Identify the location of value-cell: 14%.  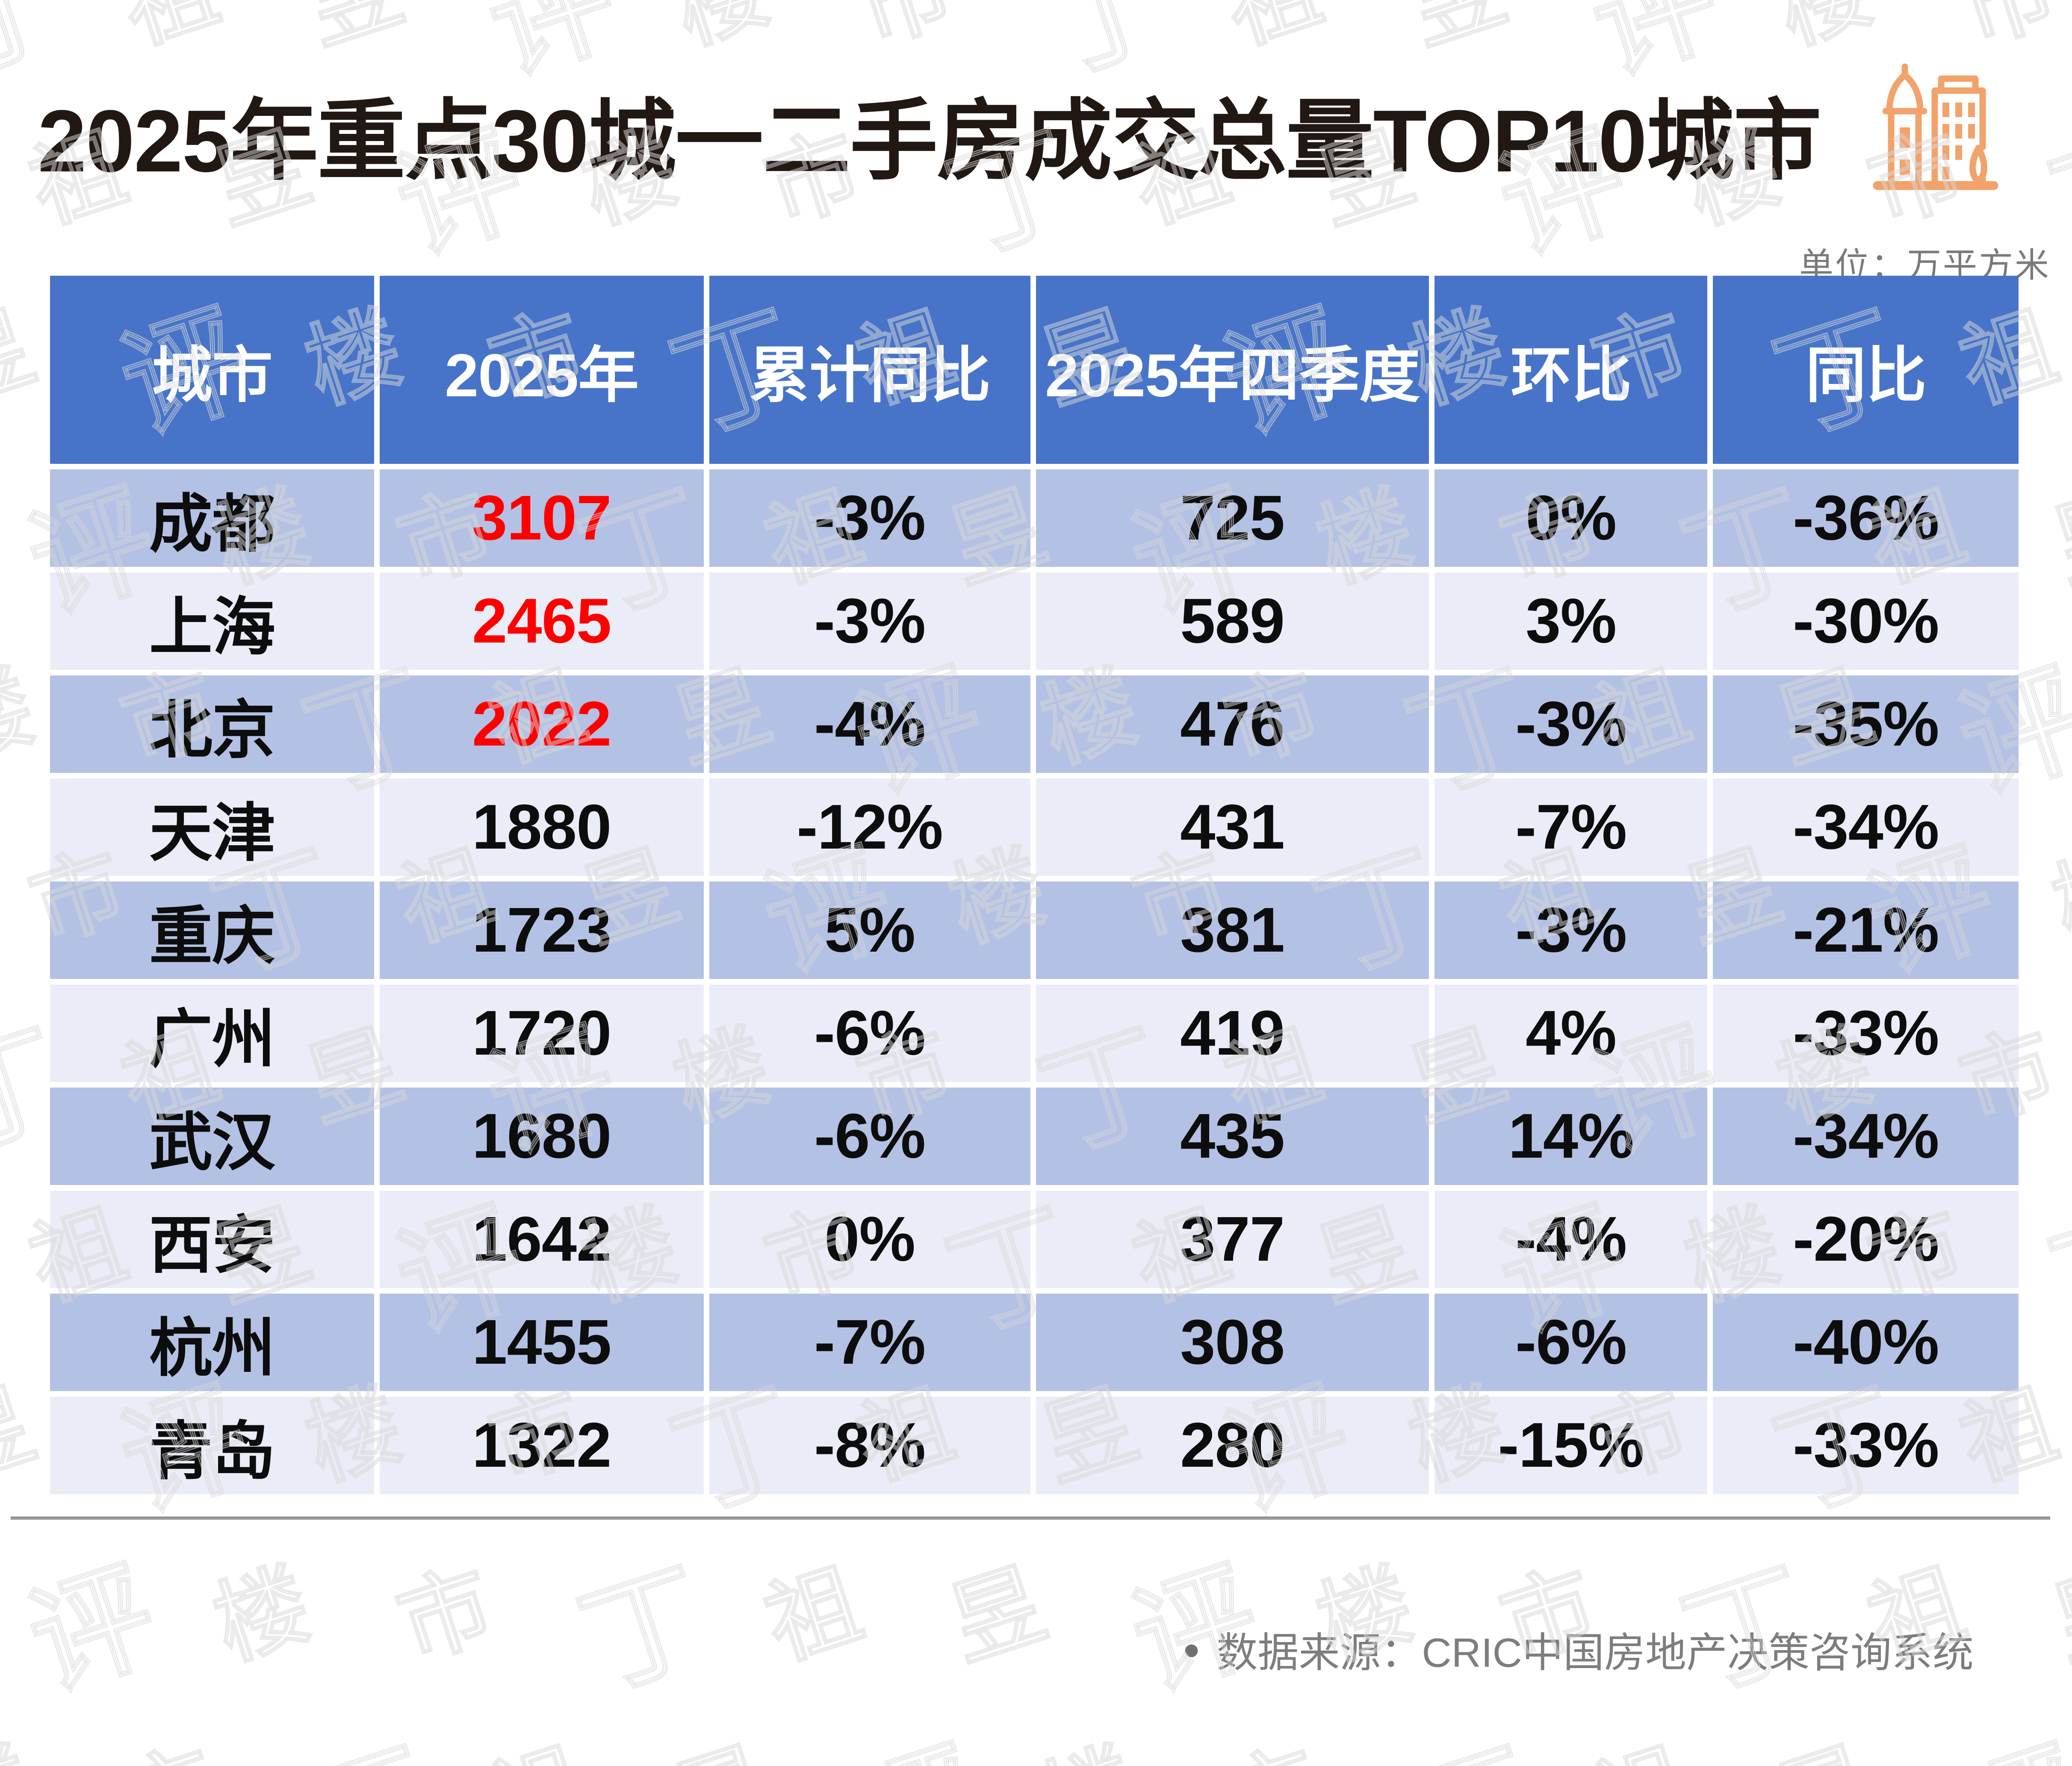
(1571, 1136).